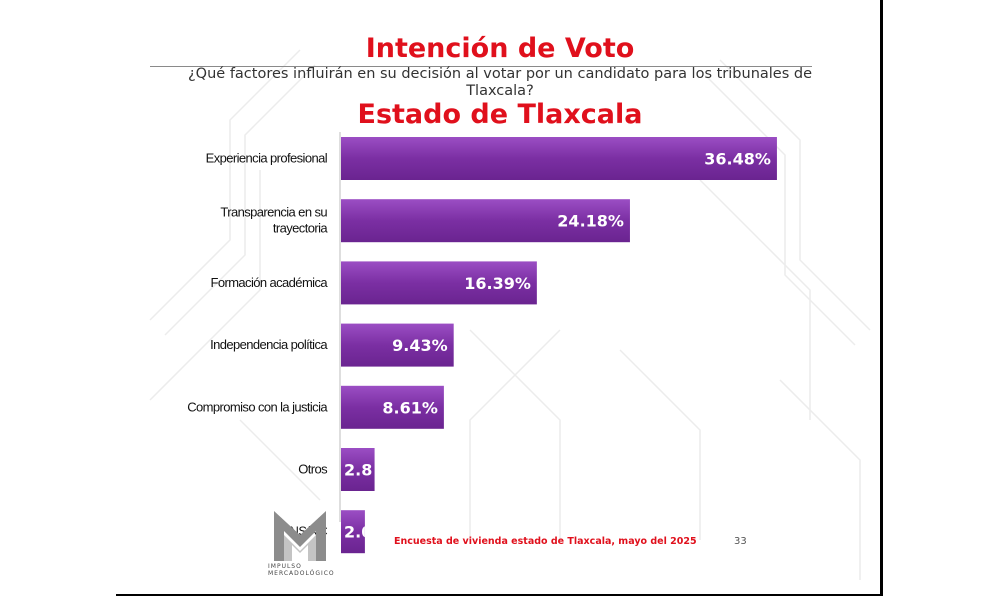 The image size is (1000, 600). Describe the element at coordinates (269, 344) in the screenshot. I see `category-label: Independencia política` at that location.